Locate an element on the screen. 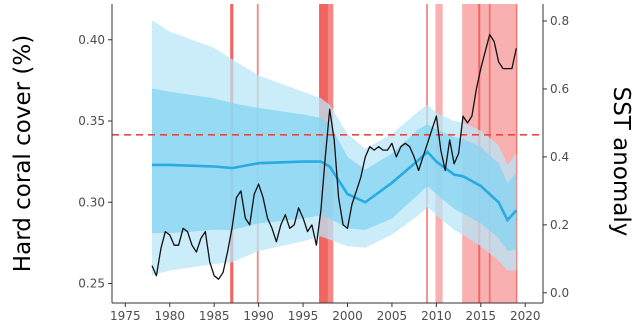  y-tick-label-2: 0.35 is located at coordinates (91, 121).